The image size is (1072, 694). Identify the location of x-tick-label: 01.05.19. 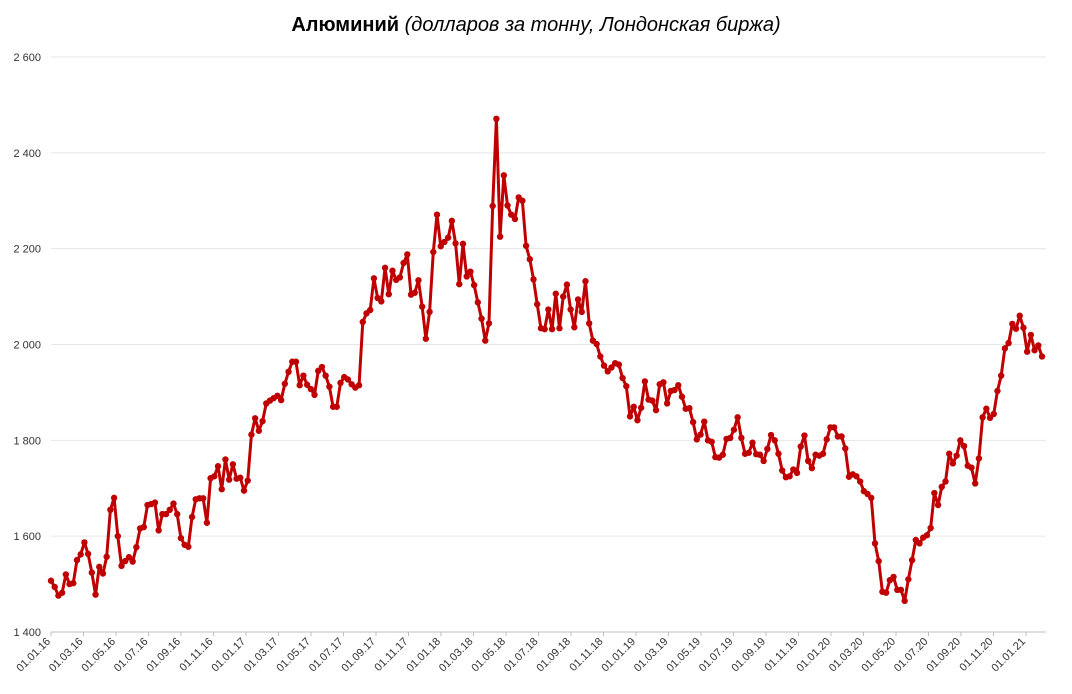
(683, 655).